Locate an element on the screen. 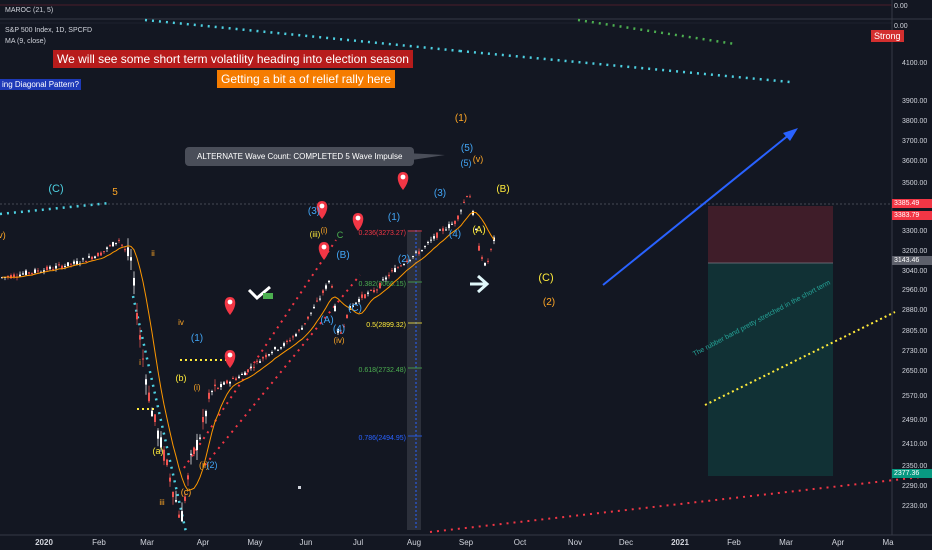  time-tick-label: Sep is located at coordinates (466, 542).